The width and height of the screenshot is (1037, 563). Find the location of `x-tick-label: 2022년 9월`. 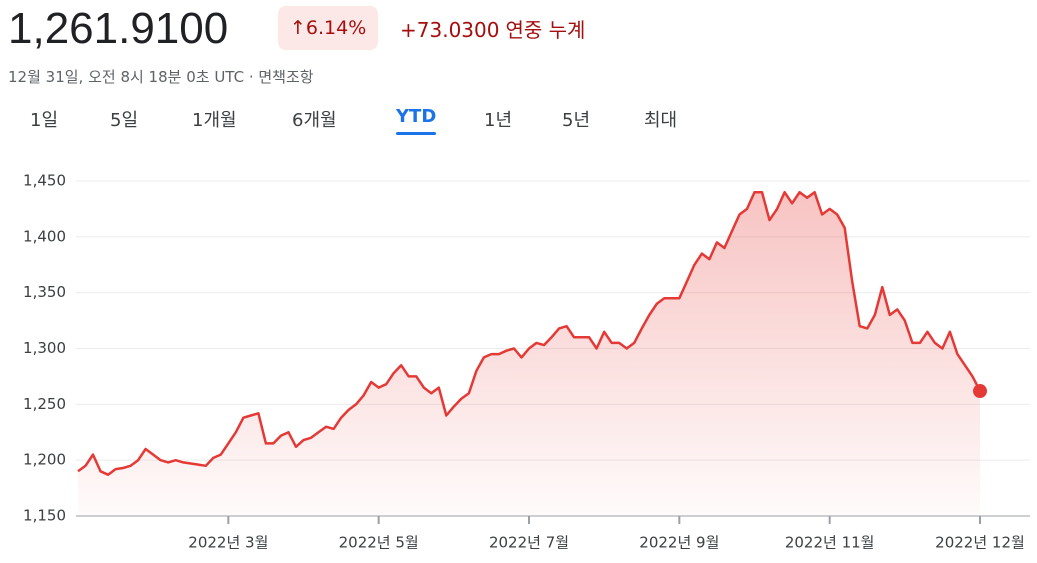

x-tick-label: 2022년 9월 is located at coordinates (679, 543).